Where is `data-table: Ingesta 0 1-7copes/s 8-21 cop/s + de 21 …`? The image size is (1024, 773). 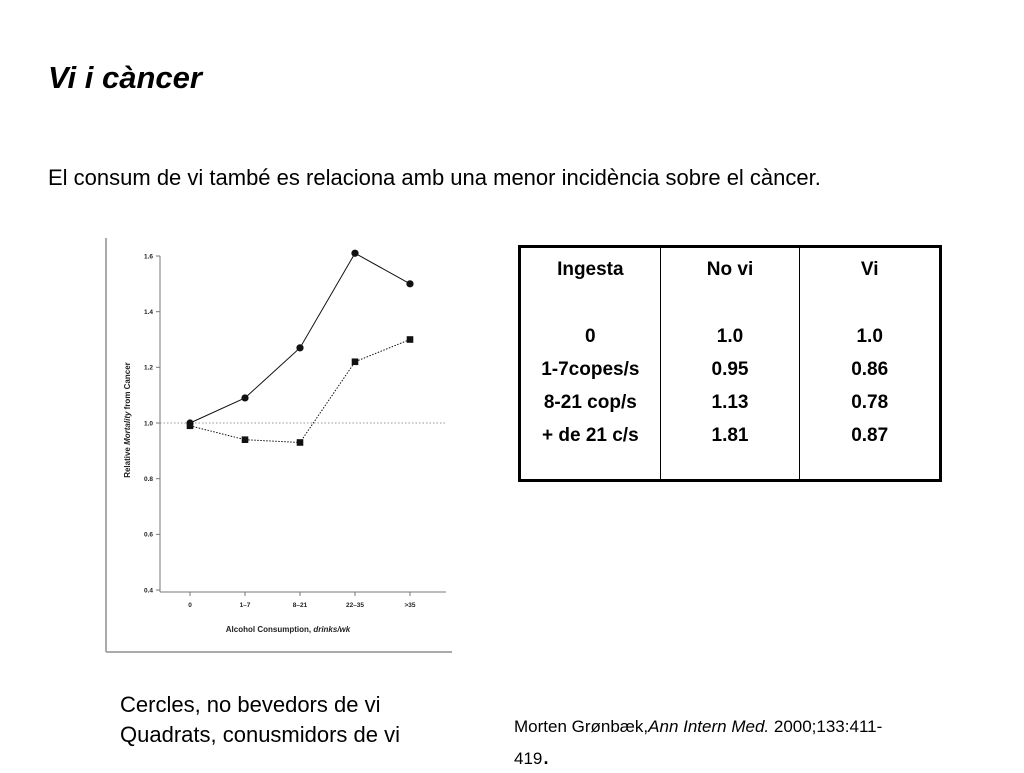 data-table: Ingesta 0 1-7copes/s 8-21 cop/s + de 21 … is located at coordinates (730, 363).